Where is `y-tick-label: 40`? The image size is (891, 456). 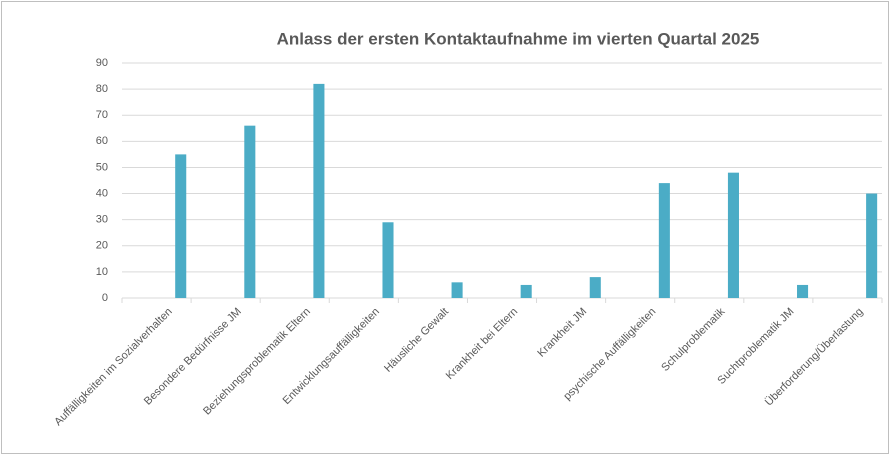 y-tick-label: 40 is located at coordinates (102, 193).